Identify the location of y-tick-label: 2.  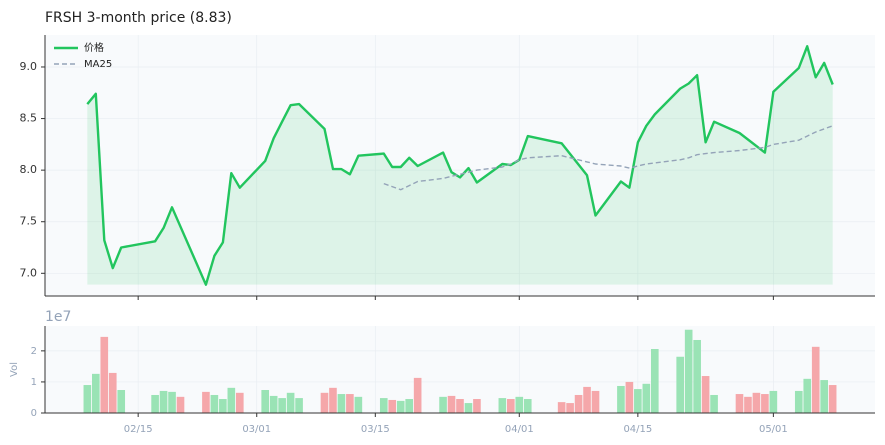
(34, 351).